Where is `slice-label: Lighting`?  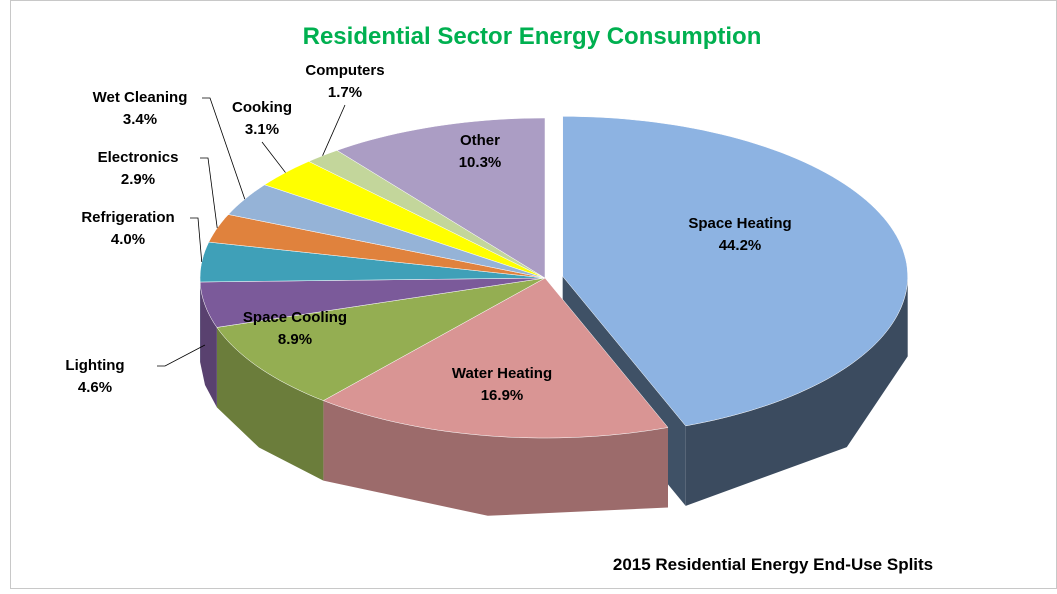 slice-label: Lighting is located at coordinates (94, 365).